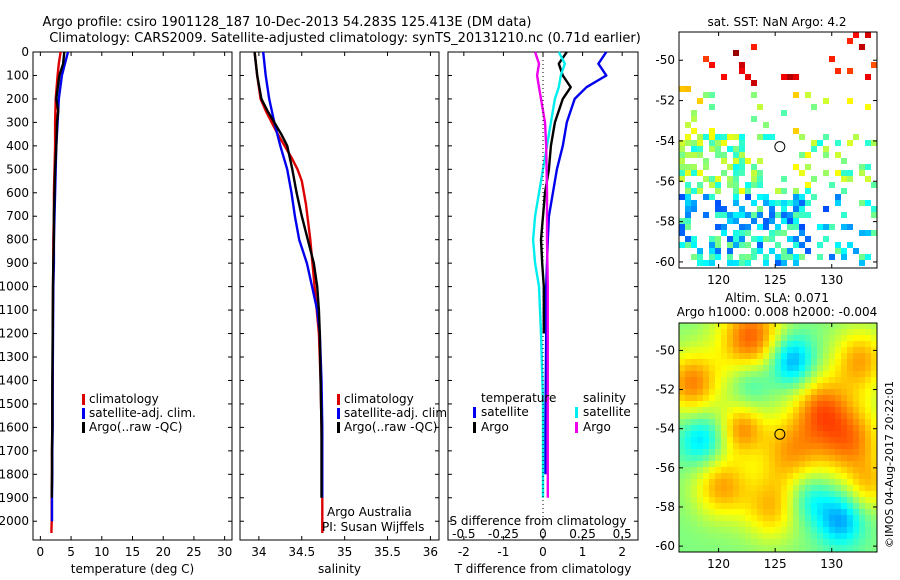  Describe the element at coordinates (665, 429) in the screenshot. I see `y-tick-label: -54` at that location.